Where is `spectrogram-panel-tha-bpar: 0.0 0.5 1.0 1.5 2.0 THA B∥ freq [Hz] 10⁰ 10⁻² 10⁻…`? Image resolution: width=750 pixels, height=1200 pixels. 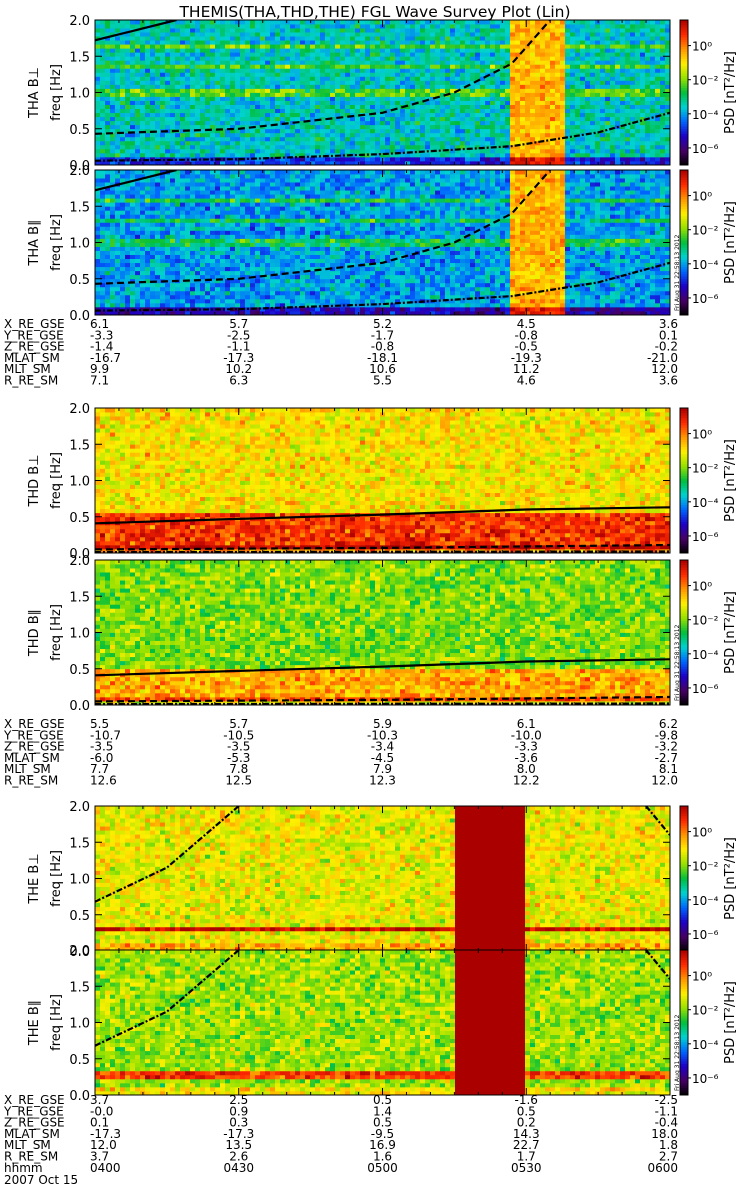
spectrogram-panel-tha-bpar: 0.0 0.5 1.0 1.5 2.0 THA B∥ freq [Hz] 10⁰ 10⁻² 10⁻… is located at coordinates (382, 244).